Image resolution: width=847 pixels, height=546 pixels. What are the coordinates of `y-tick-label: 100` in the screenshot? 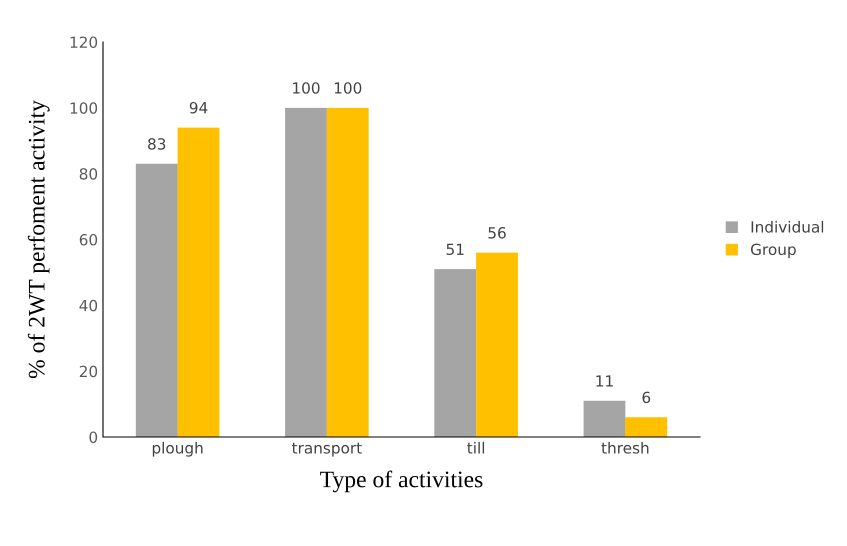 It's located at (84, 108).